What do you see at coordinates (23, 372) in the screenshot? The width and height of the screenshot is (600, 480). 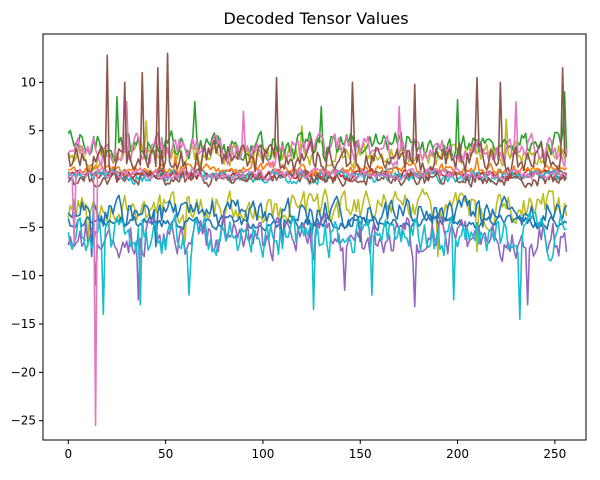 I see `y-tick-label: −20` at bounding box center [23, 372].